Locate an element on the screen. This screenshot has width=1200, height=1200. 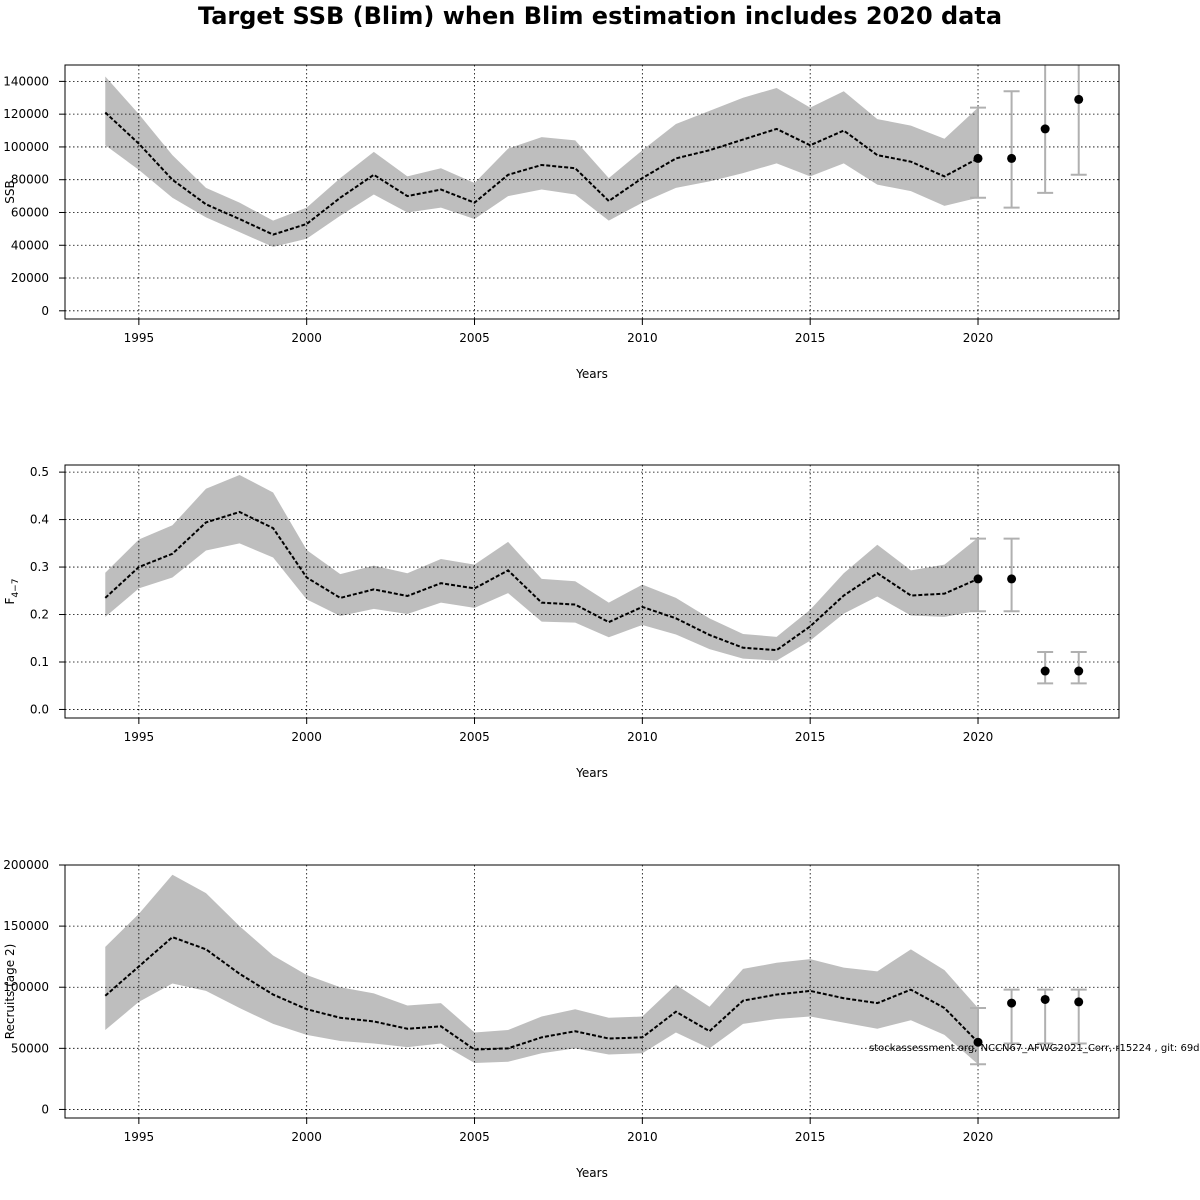
y-tick-label: 20000 is located at coordinates (30, 278).